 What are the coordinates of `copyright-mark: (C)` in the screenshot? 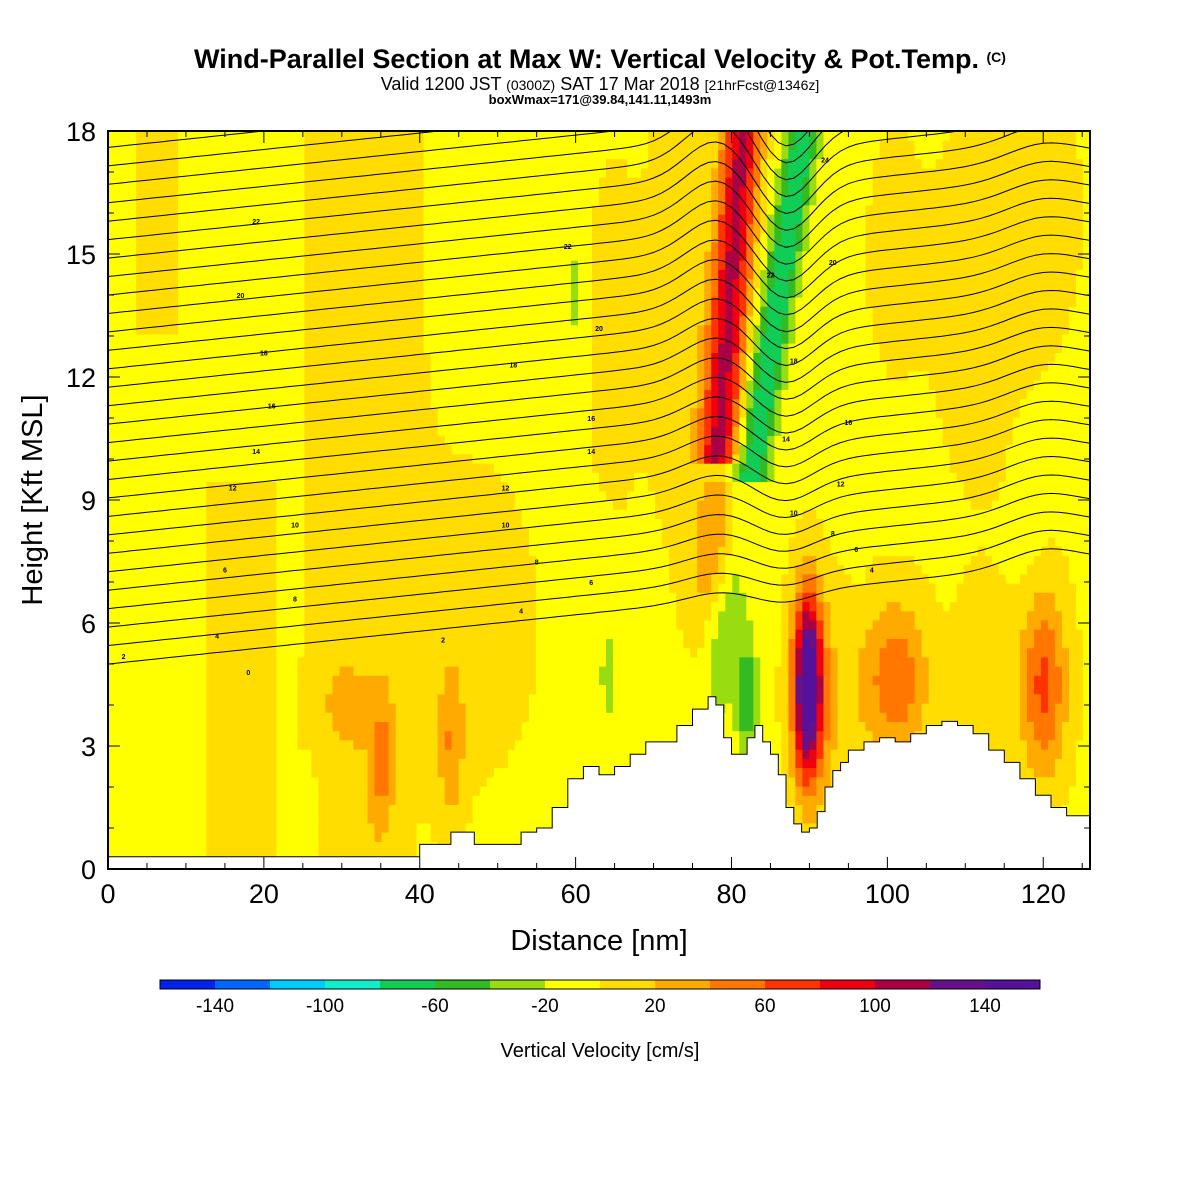 It's located at (996, 57).